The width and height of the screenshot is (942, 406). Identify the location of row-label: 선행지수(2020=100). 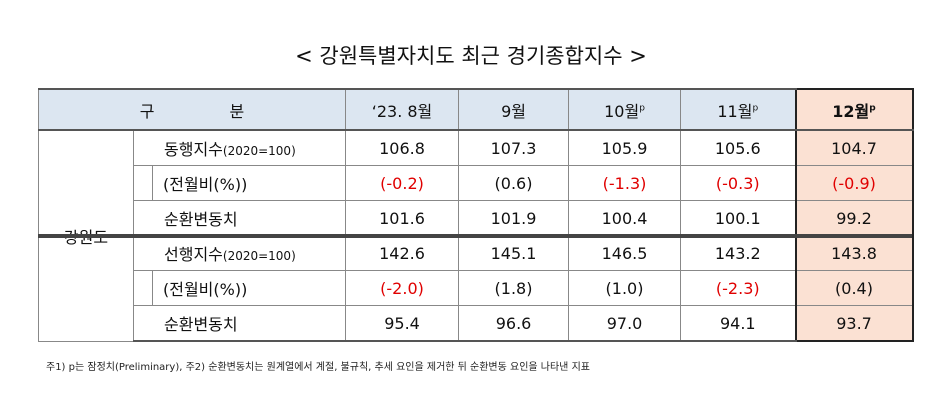
(239, 253).